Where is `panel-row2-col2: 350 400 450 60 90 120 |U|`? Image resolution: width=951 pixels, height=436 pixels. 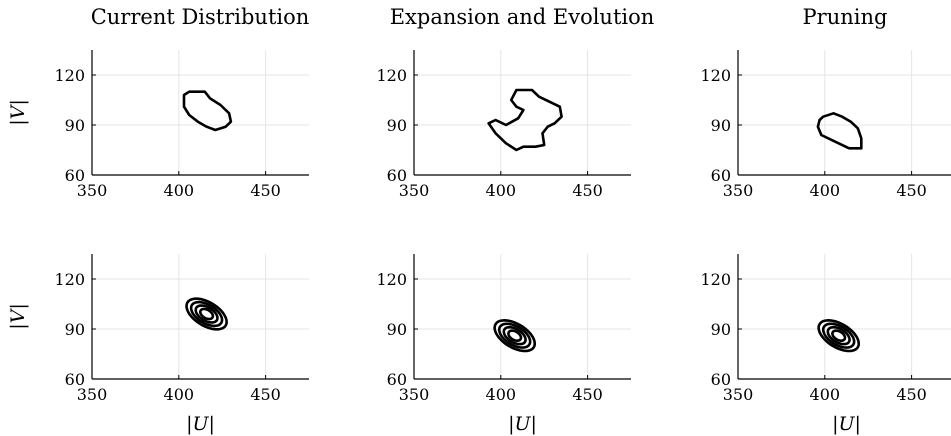
panel-row2-col2: 350 400 450 60 90 120 |U| is located at coordinates (503, 344).